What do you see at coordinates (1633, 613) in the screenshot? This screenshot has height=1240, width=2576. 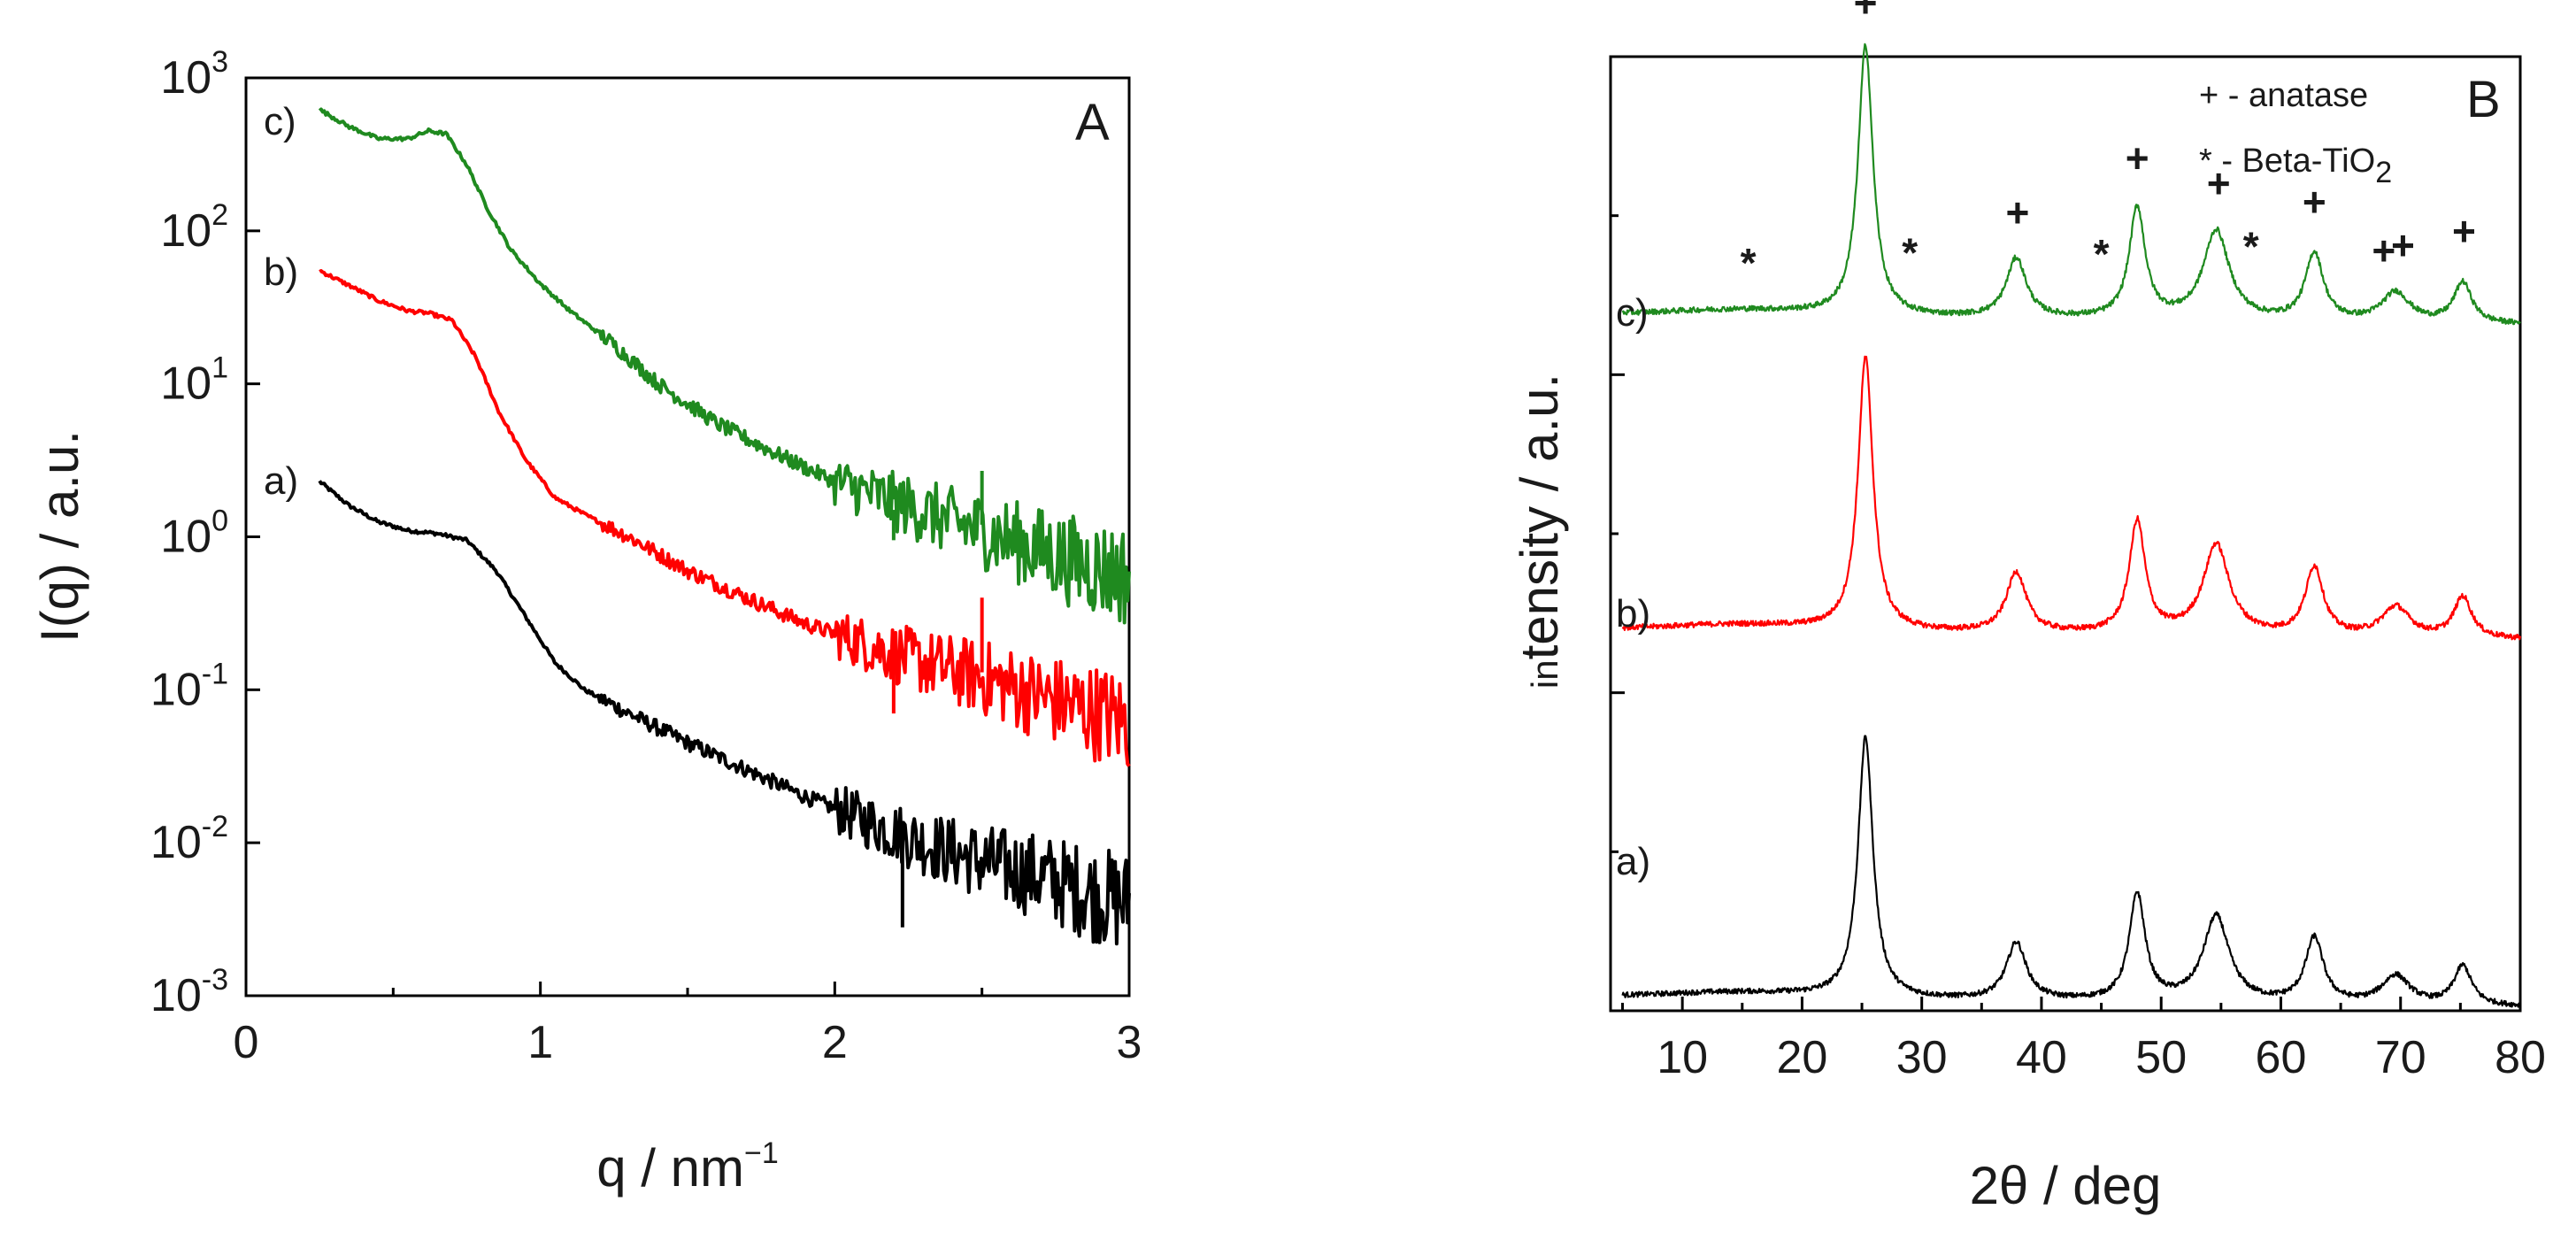 I see `panel-b-label-b: b)` at bounding box center [1633, 613].